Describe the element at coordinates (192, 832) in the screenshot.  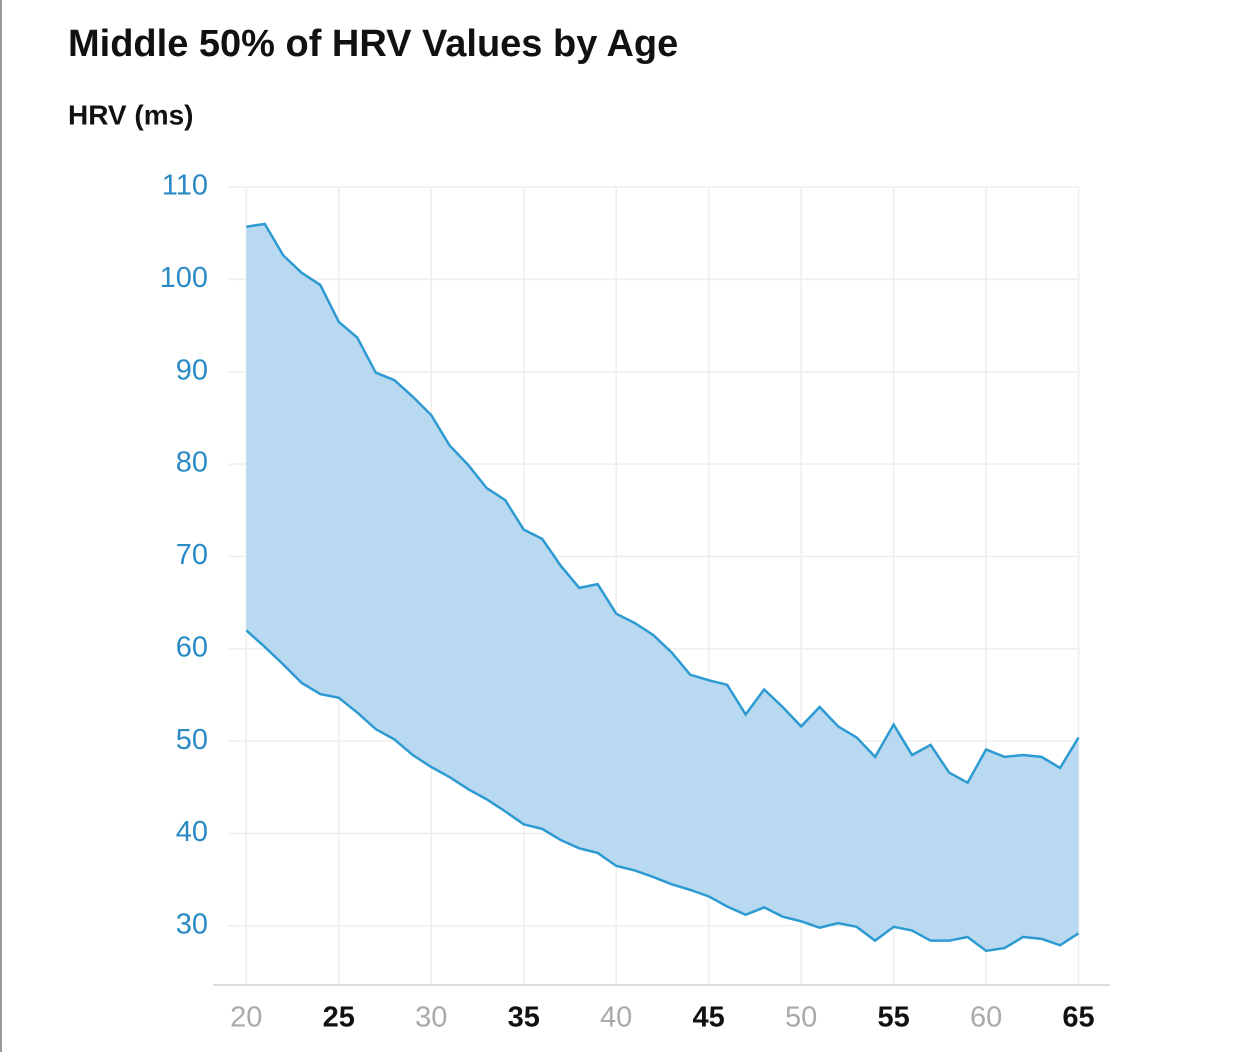
I see `y-tick-label: 40` at that location.